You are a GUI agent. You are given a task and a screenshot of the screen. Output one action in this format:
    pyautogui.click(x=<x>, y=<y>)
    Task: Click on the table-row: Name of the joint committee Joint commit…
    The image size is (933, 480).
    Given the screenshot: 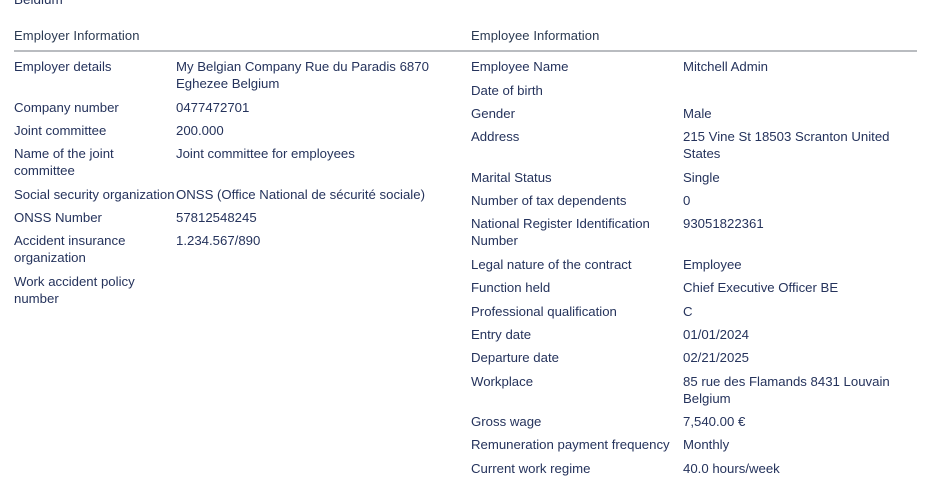 What is the action you would take?
    pyautogui.click(x=235, y=162)
    